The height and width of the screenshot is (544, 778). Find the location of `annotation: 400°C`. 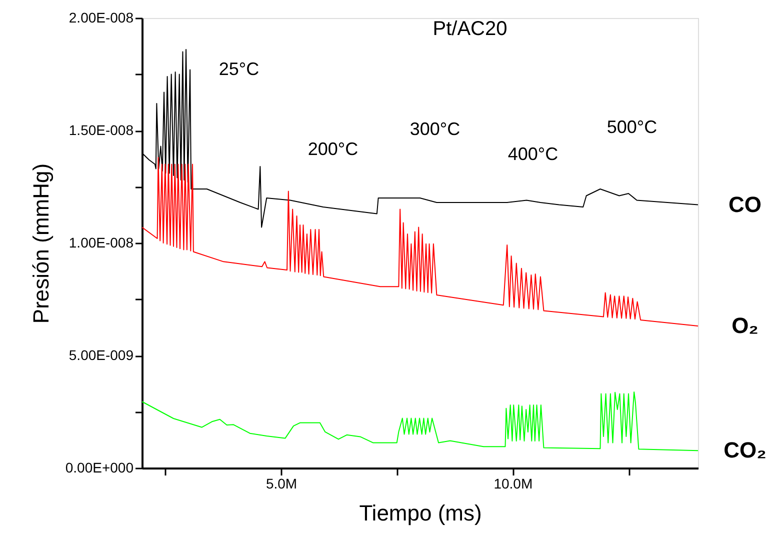

annotation: 400°C is located at coordinates (533, 154).